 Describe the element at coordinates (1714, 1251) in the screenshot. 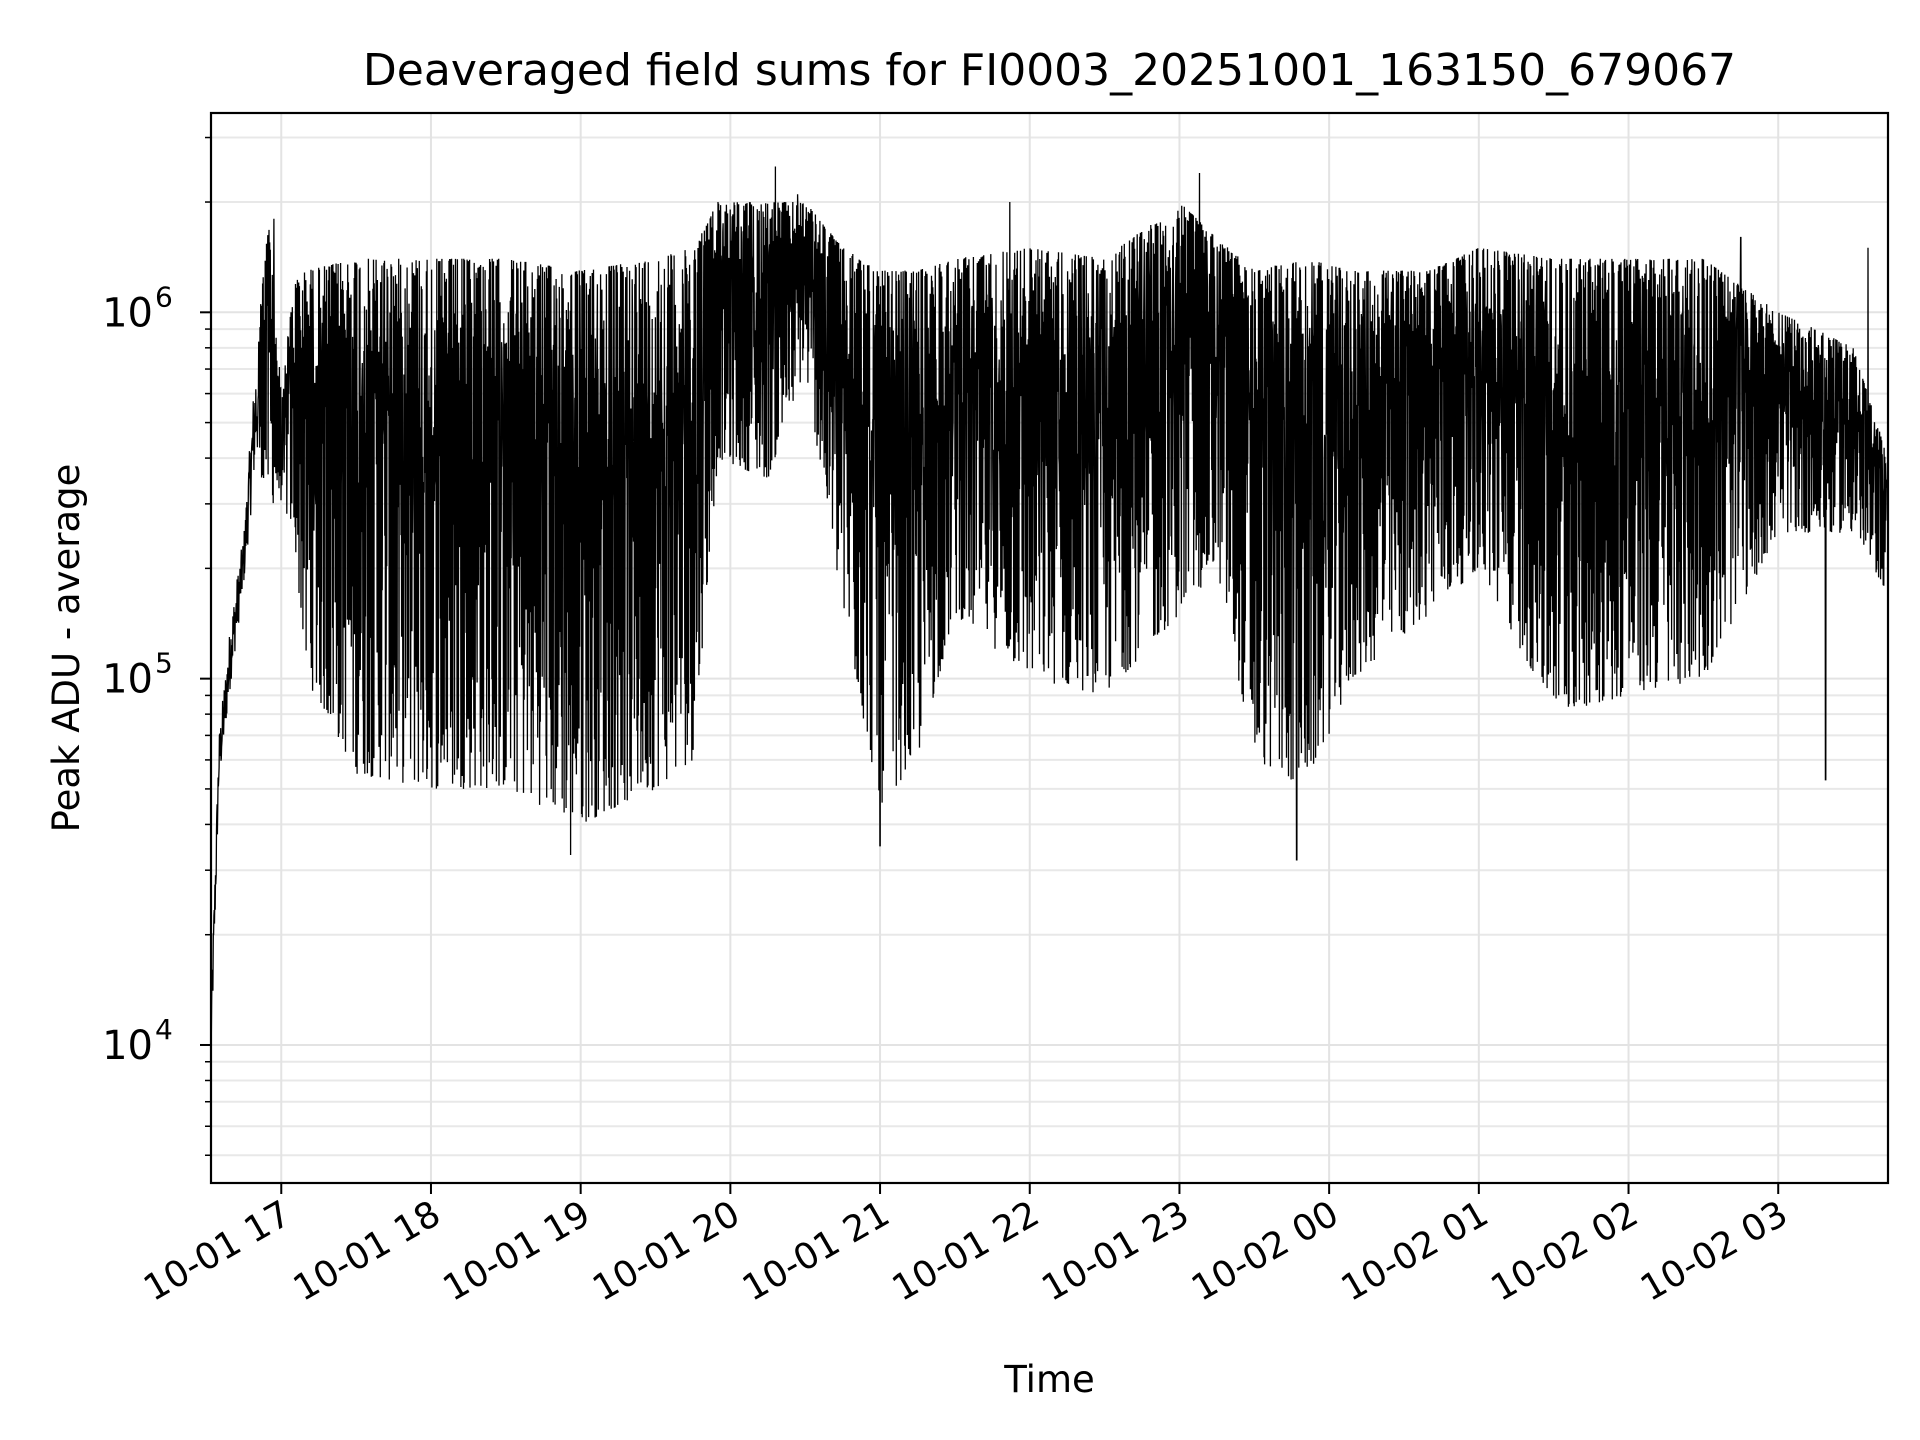

I see `x-tick-label: 10-02 03` at that location.